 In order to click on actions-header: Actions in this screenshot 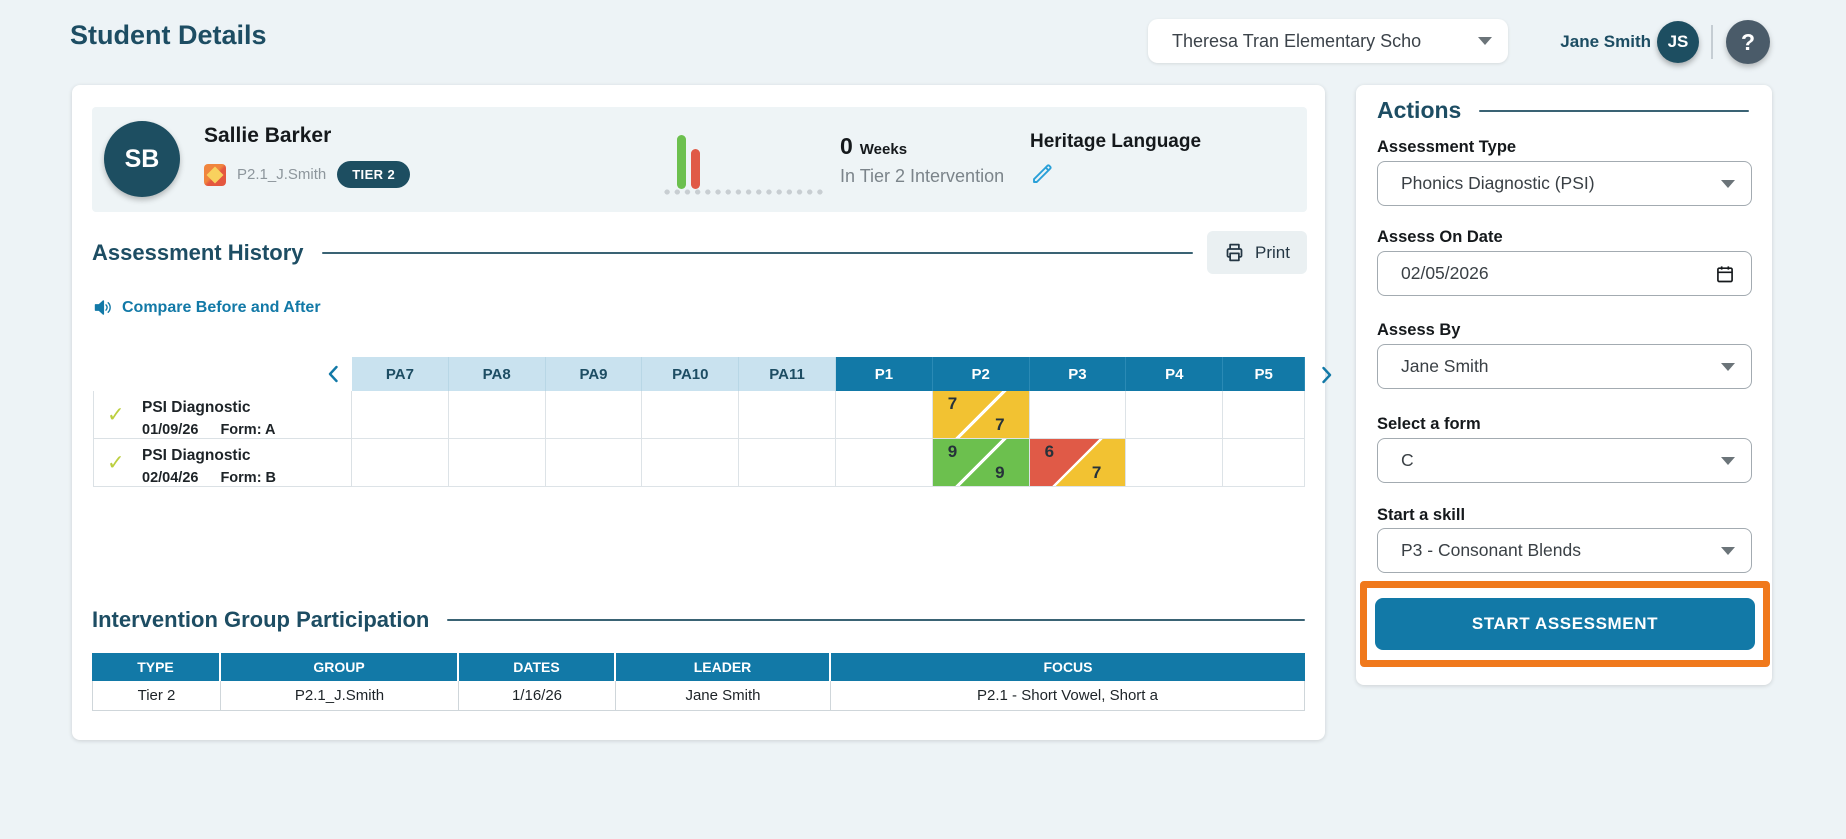, I will do `click(1563, 110)`.